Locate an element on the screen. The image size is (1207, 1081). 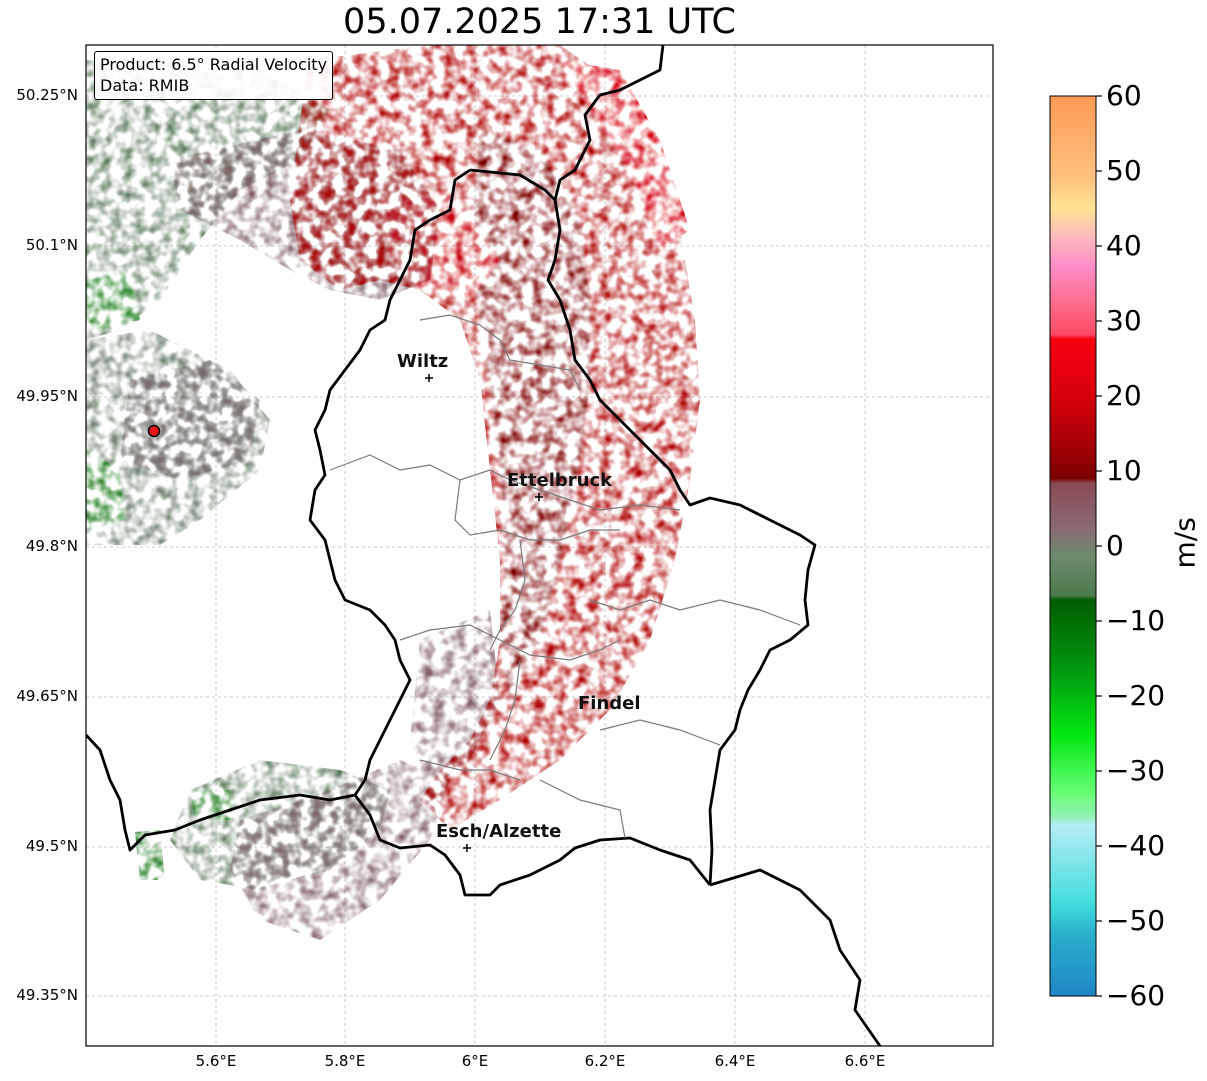
colorbar is located at coordinates (1075, 546).